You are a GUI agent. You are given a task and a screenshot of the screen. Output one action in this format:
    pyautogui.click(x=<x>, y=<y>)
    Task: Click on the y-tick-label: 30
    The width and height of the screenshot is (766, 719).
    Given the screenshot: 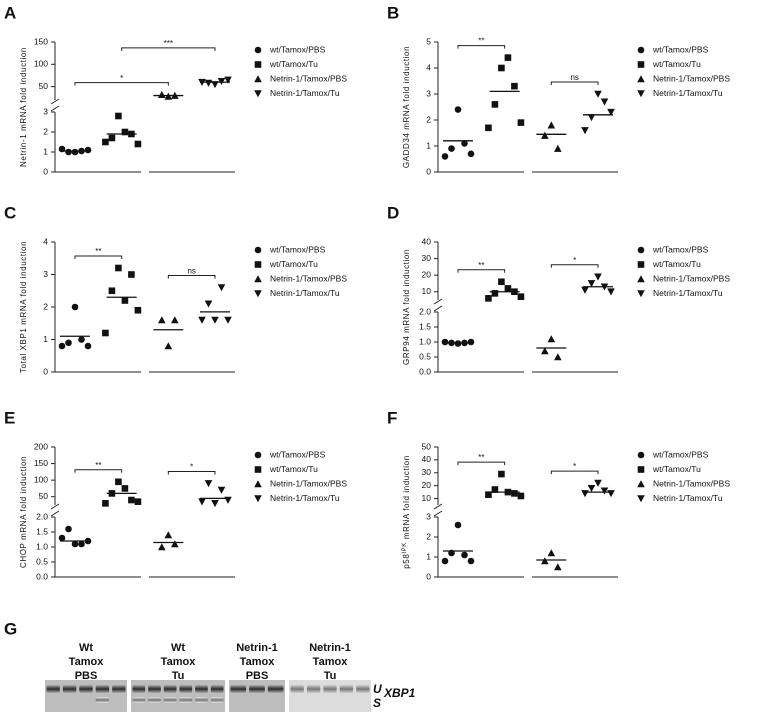 What is the action you would take?
    pyautogui.click(x=427, y=472)
    